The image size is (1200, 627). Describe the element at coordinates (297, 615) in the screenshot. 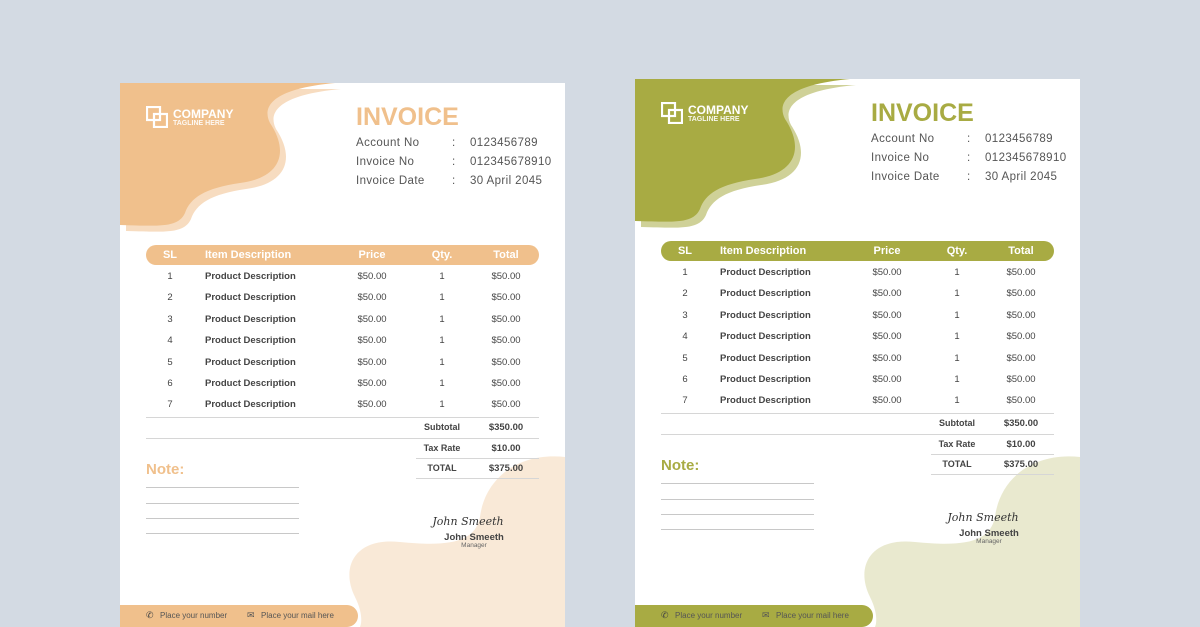

I see `footer-mail: Place your mail here` at that location.